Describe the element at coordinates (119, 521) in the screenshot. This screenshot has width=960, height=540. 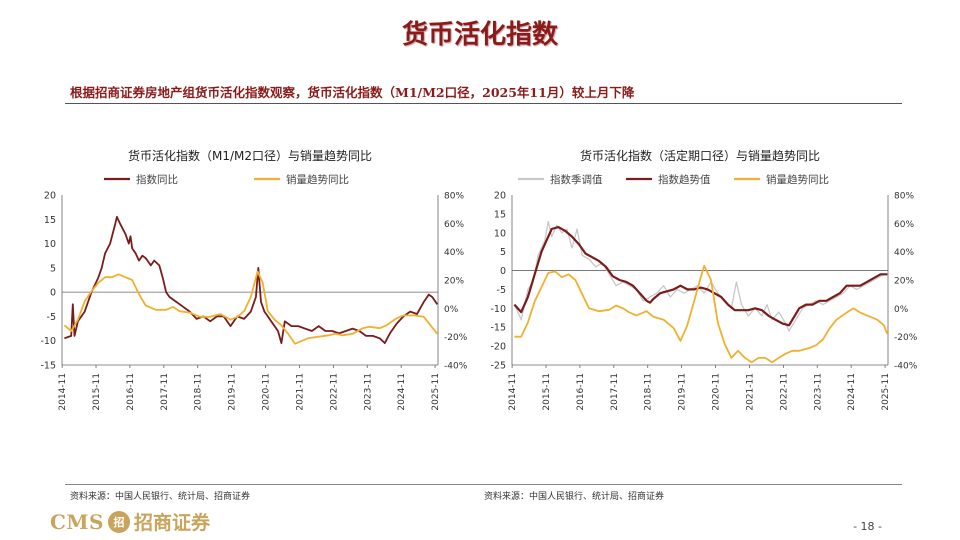
I see `logo-emblem-icon: 招` at that location.